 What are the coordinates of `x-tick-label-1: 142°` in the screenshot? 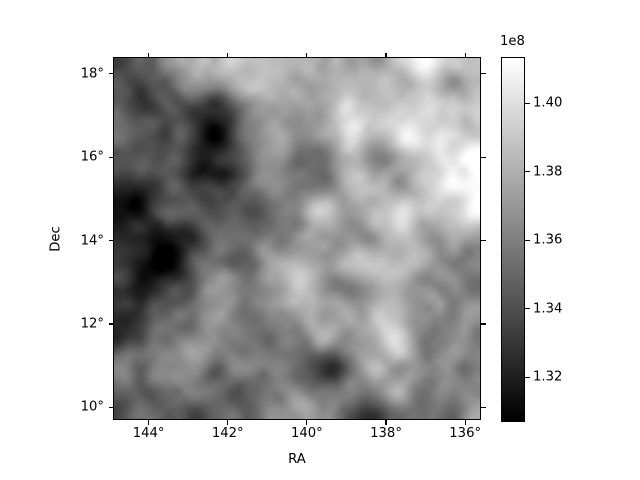 It's located at (227, 433).